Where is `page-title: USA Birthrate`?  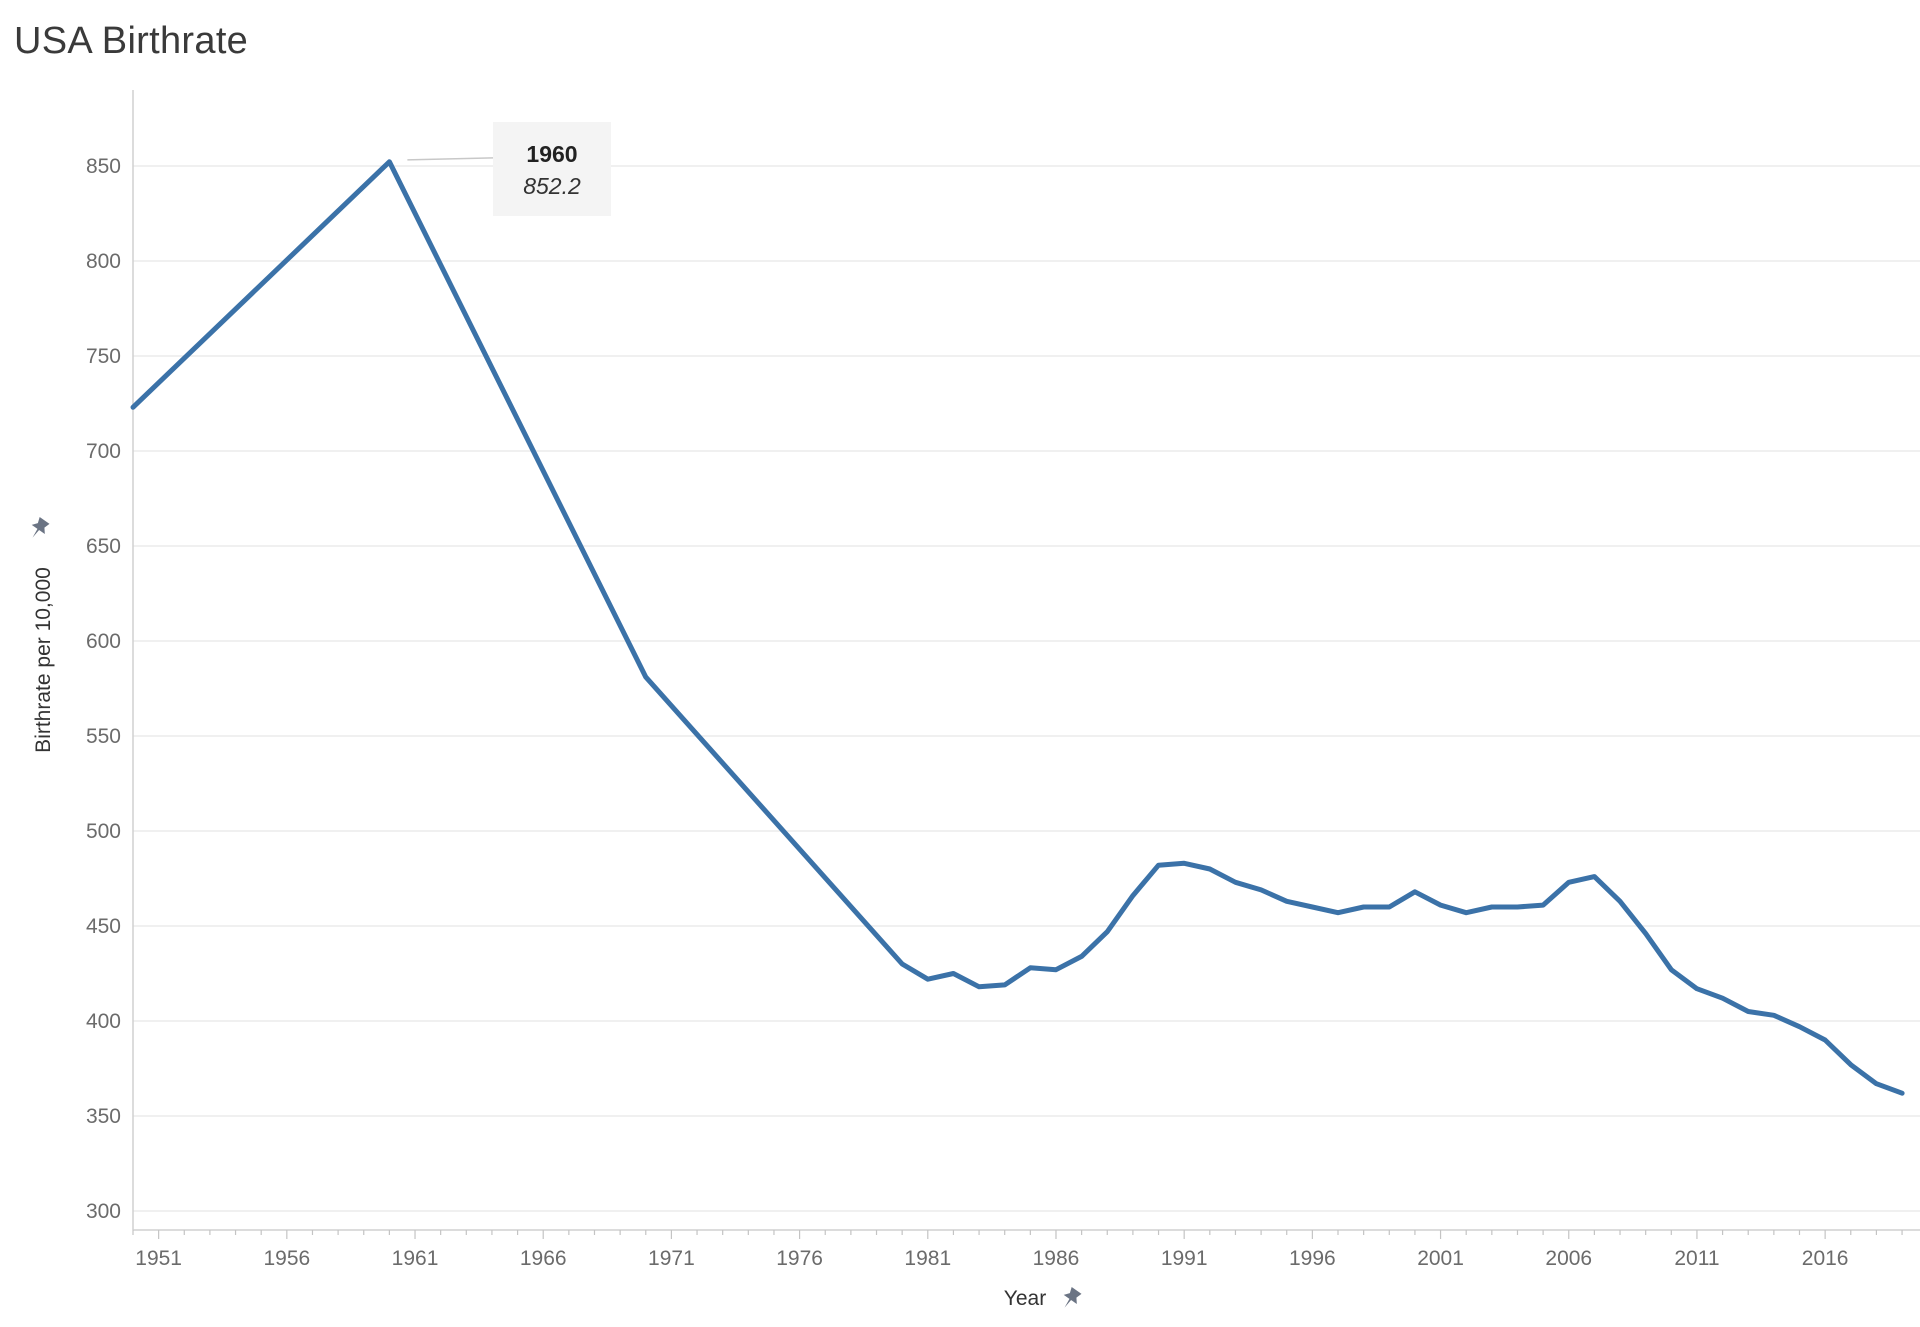 page-title: USA Birthrate is located at coordinates (131, 41).